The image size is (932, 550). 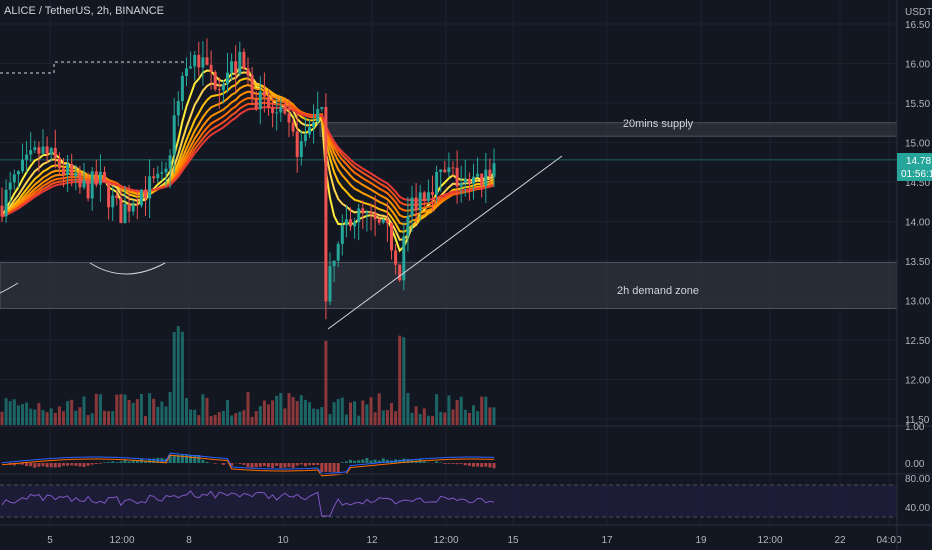 What do you see at coordinates (248, 503) in the screenshot?
I see `rsi-line` at bounding box center [248, 503].